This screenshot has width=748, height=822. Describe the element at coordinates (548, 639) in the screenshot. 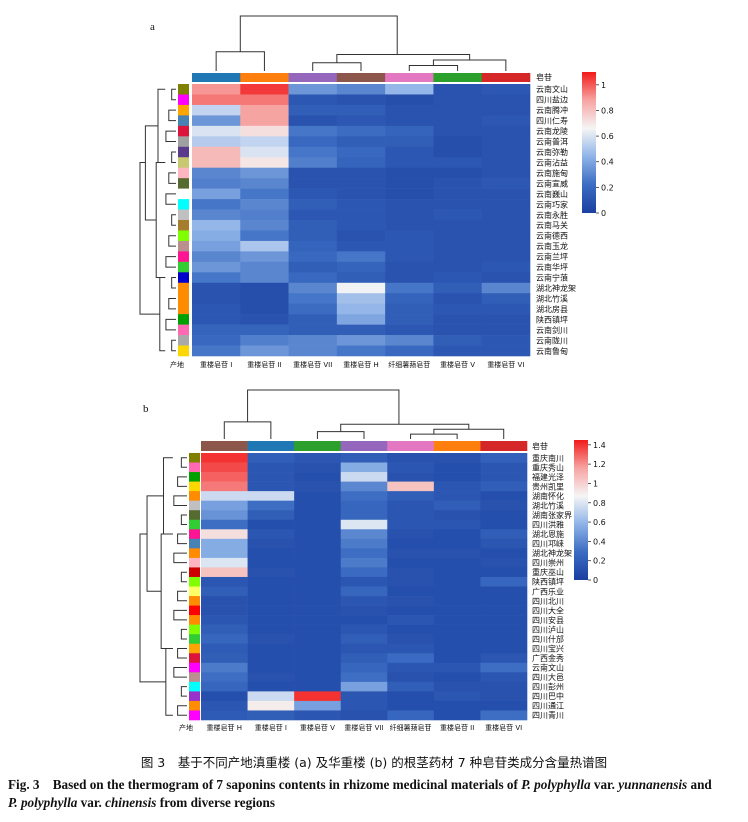

I see `row-label: 四川什邡` at that location.